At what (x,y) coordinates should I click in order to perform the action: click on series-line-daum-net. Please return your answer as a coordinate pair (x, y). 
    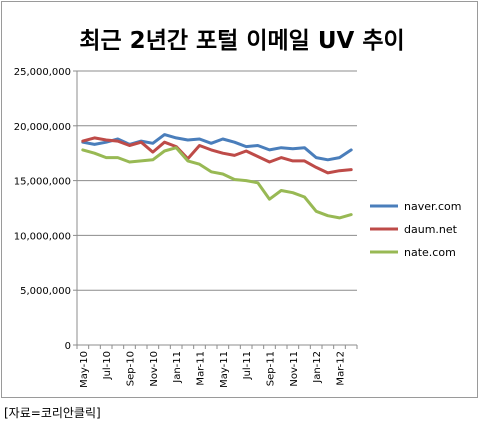
    Looking at the image, I should click on (217, 155).